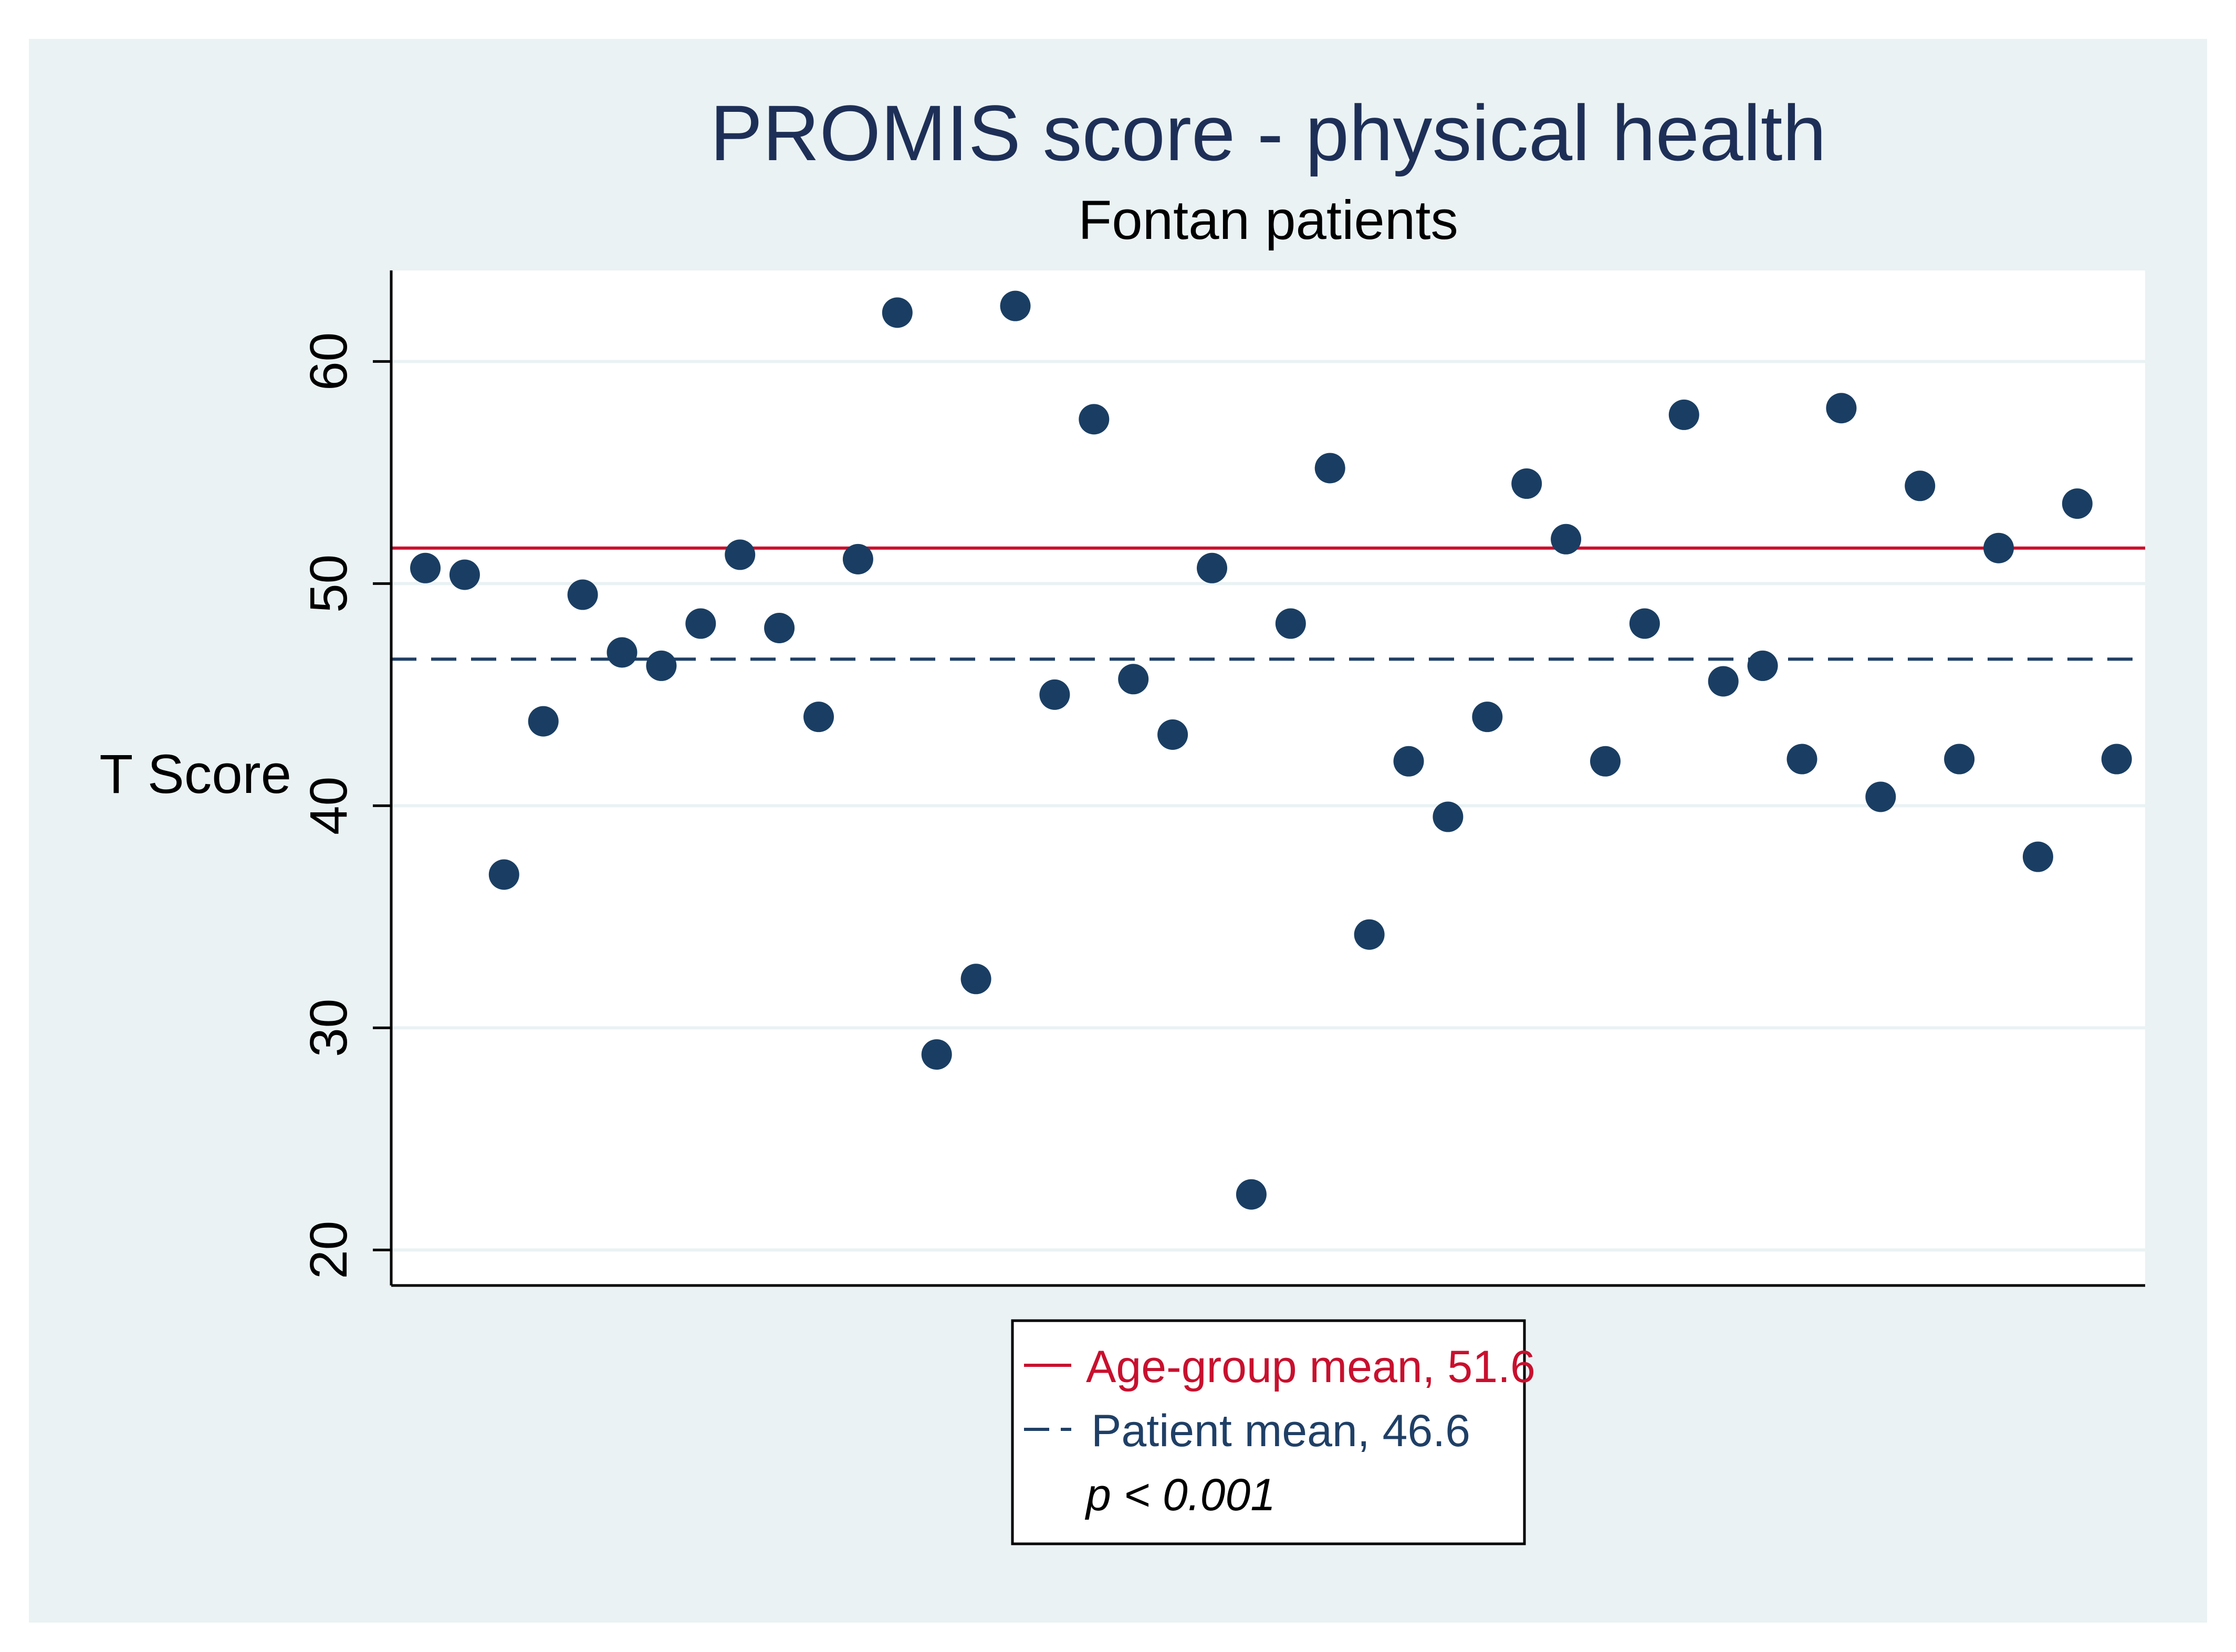 This screenshot has width=2236, height=1652. Describe the element at coordinates (1180, 1495) in the screenshot. I see `legend-p-value-note: p < 0.001` at that location.